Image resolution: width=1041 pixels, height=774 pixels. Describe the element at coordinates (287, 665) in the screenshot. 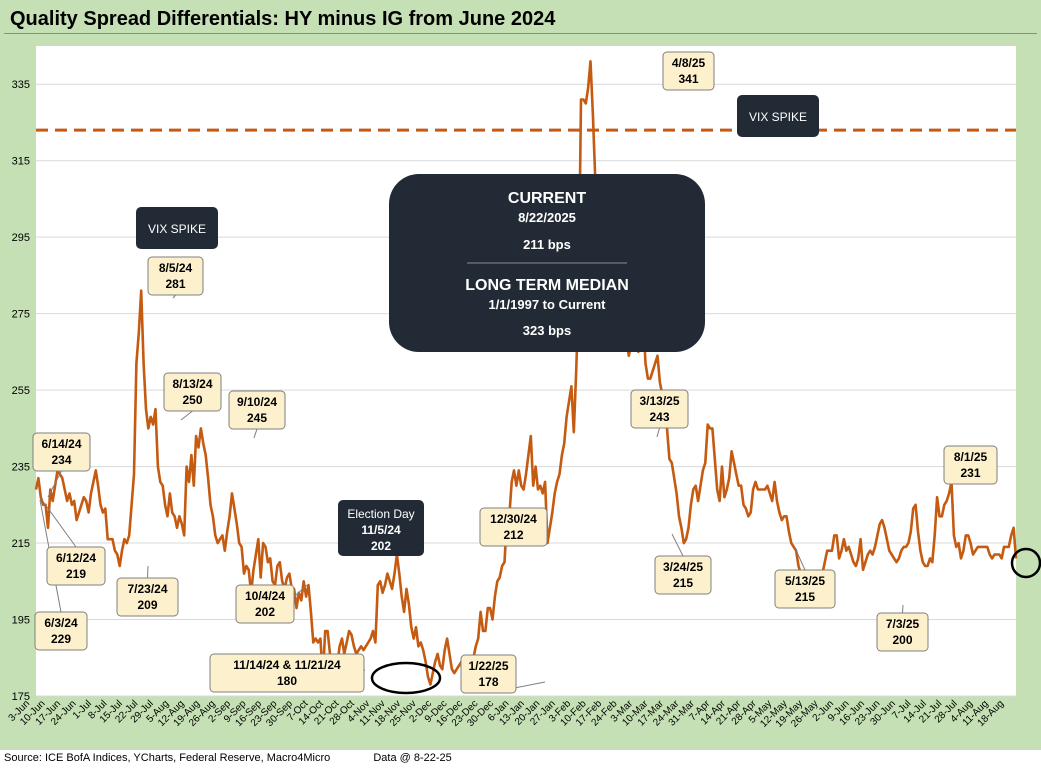

I see `callout-date: 11/14/24 & 11/21/24` at that location.